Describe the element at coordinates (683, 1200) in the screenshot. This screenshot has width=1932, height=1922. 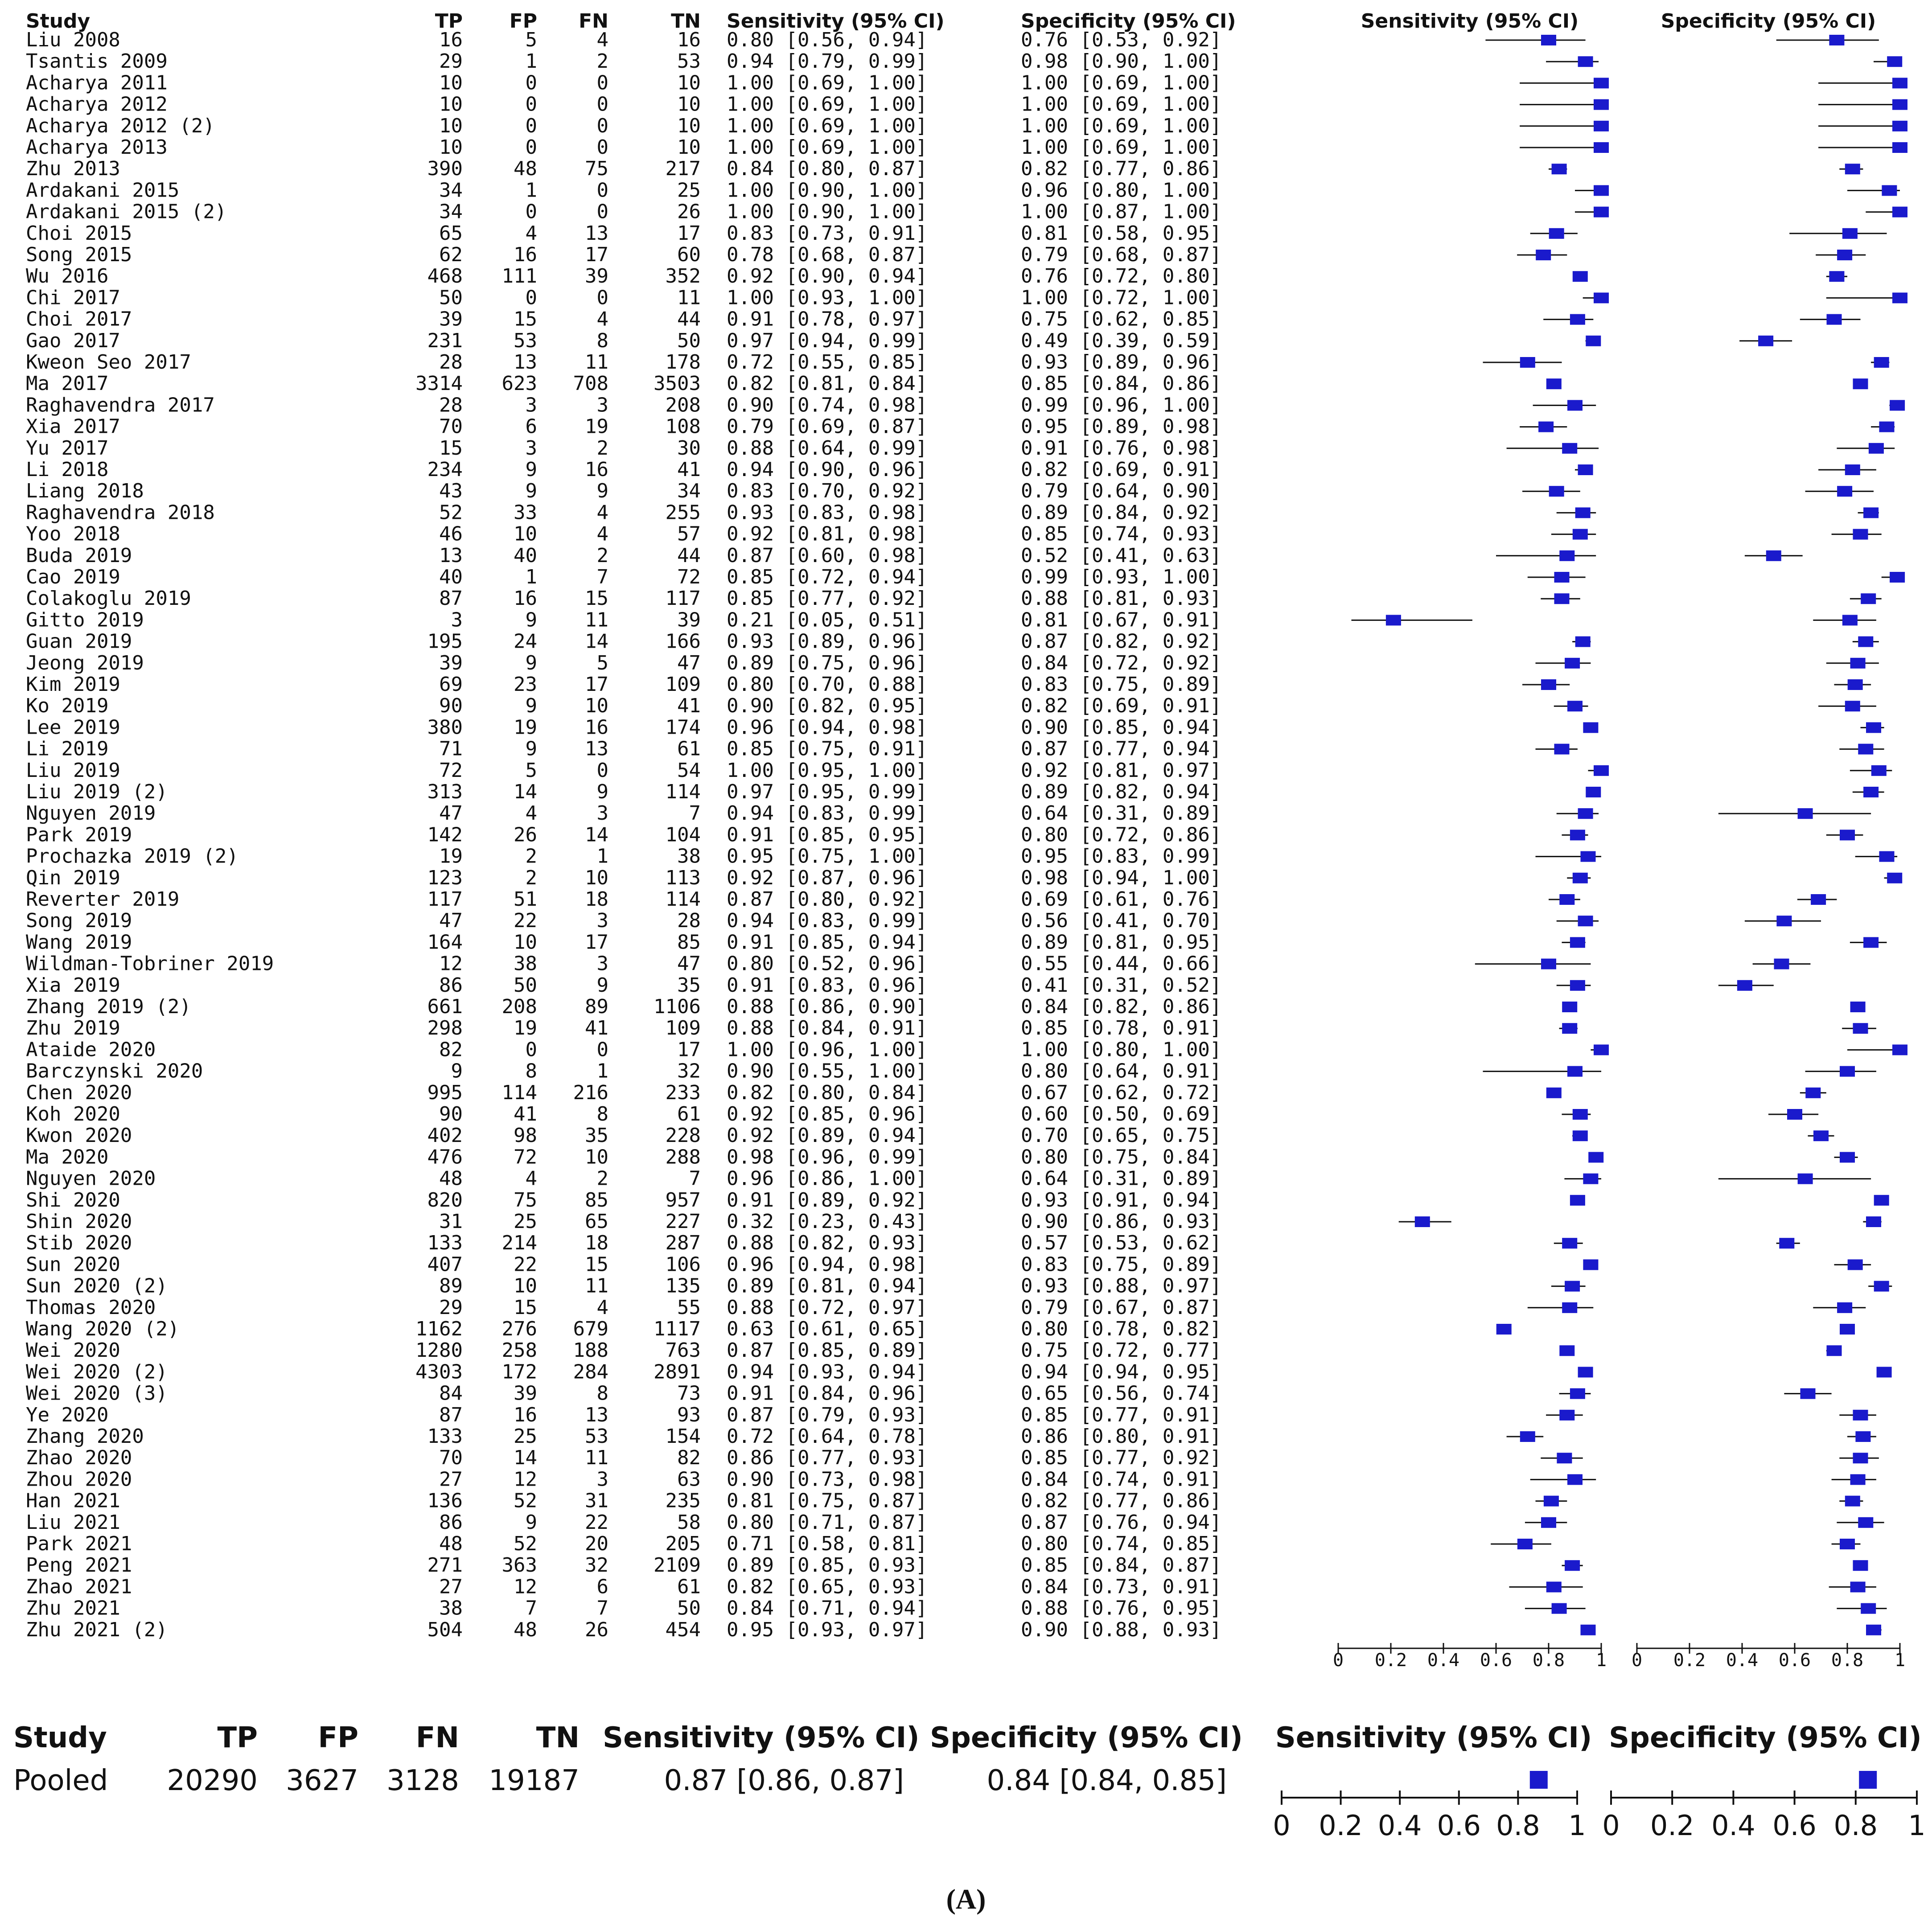
I see `tn-value: 957` at that location.